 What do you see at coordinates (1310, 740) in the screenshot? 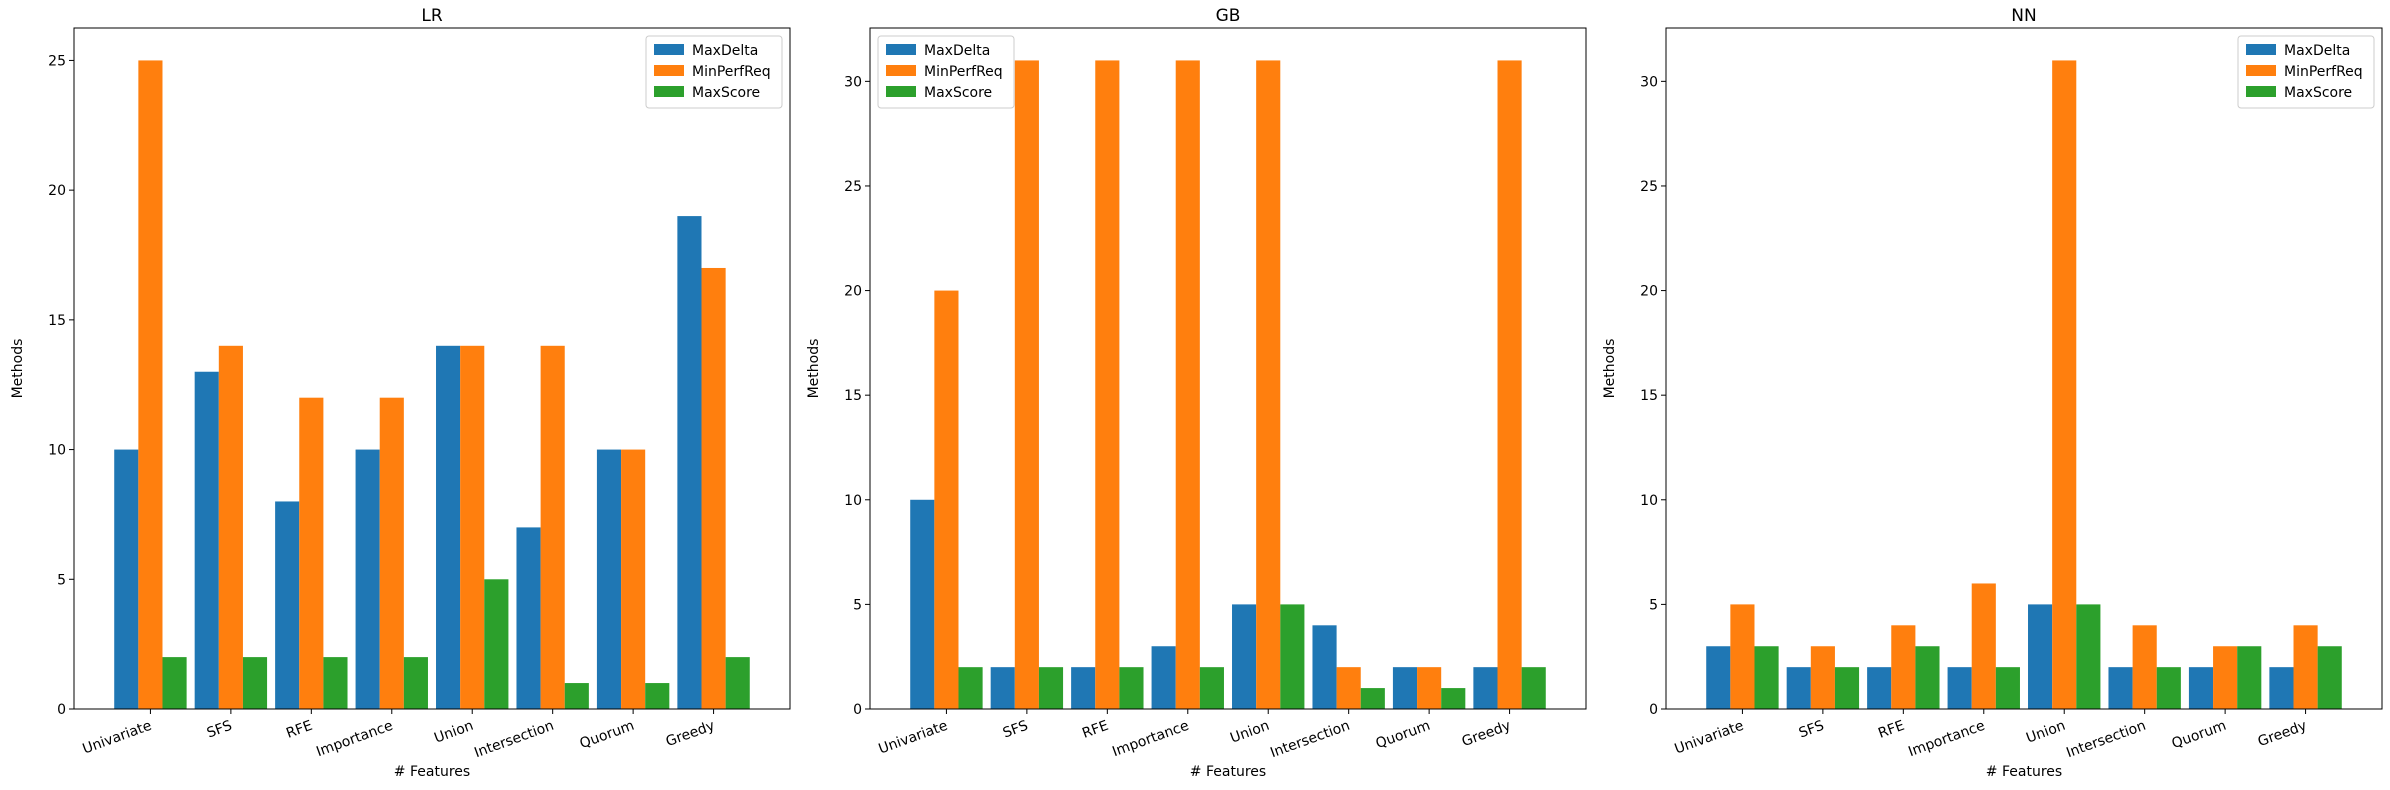
I see `x-tick-label: Intersection` at bounding box center [1310, 740].